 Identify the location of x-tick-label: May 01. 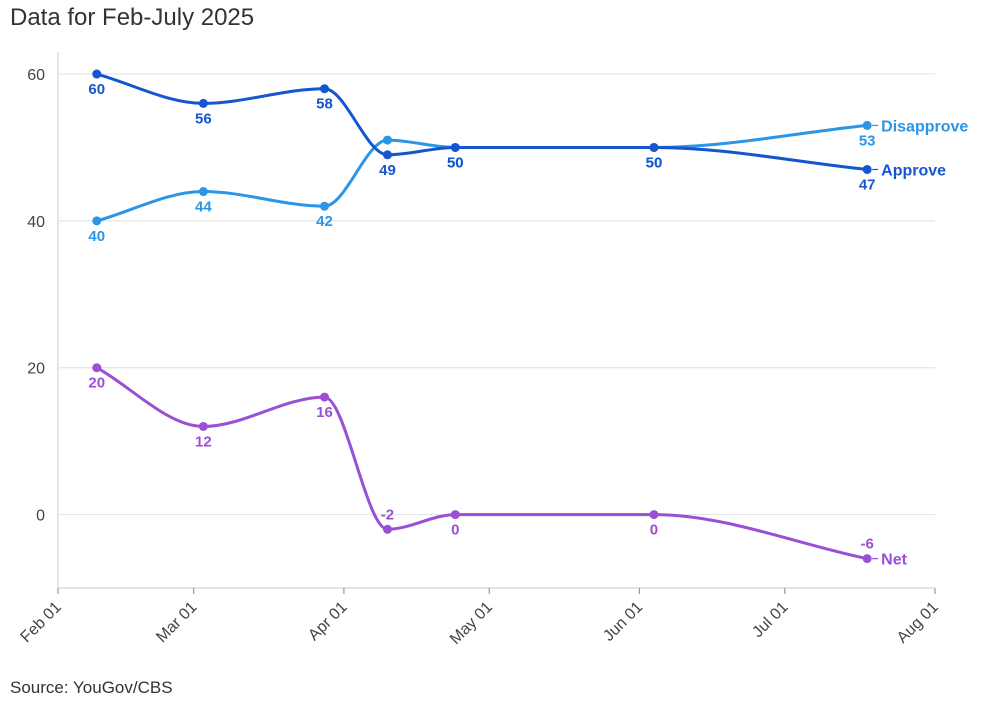
(471, 623).